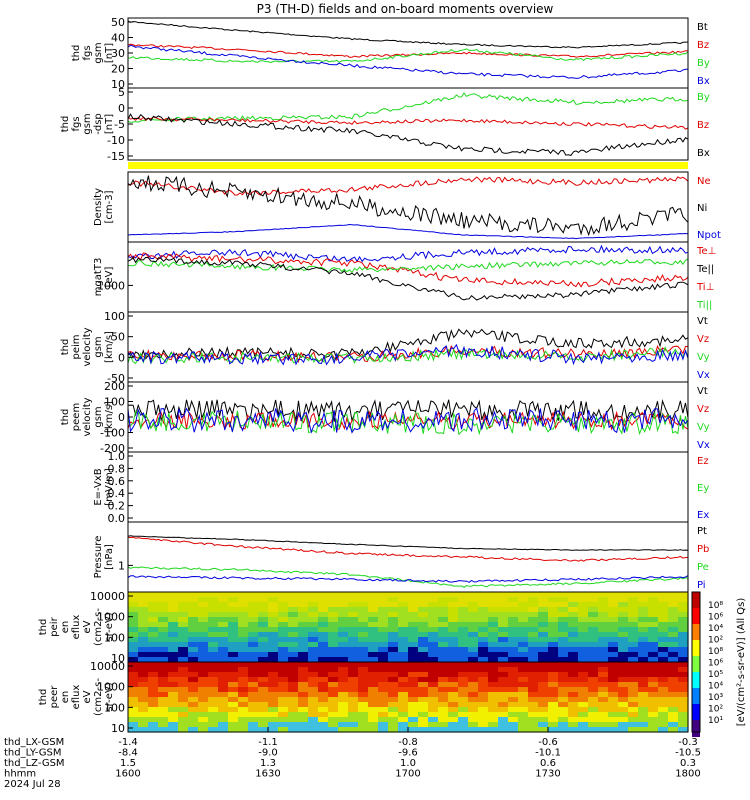  I want to click on y-axis-label-line: [nPa], so click(109, 557).